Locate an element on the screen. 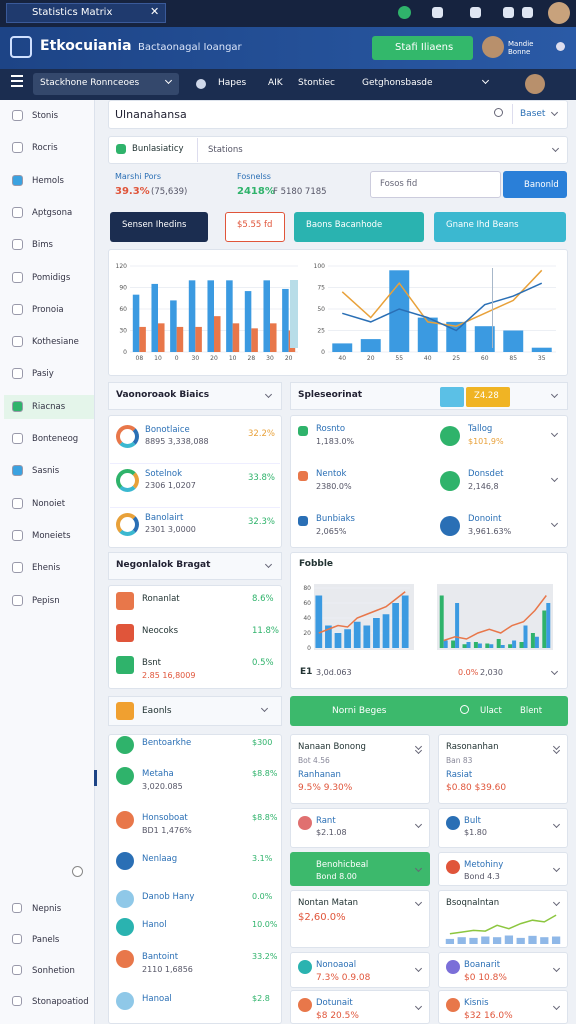 This screenshot has width=576, height=1024. action-label: Sensen Ihedins is located at coordinates (154, 225).